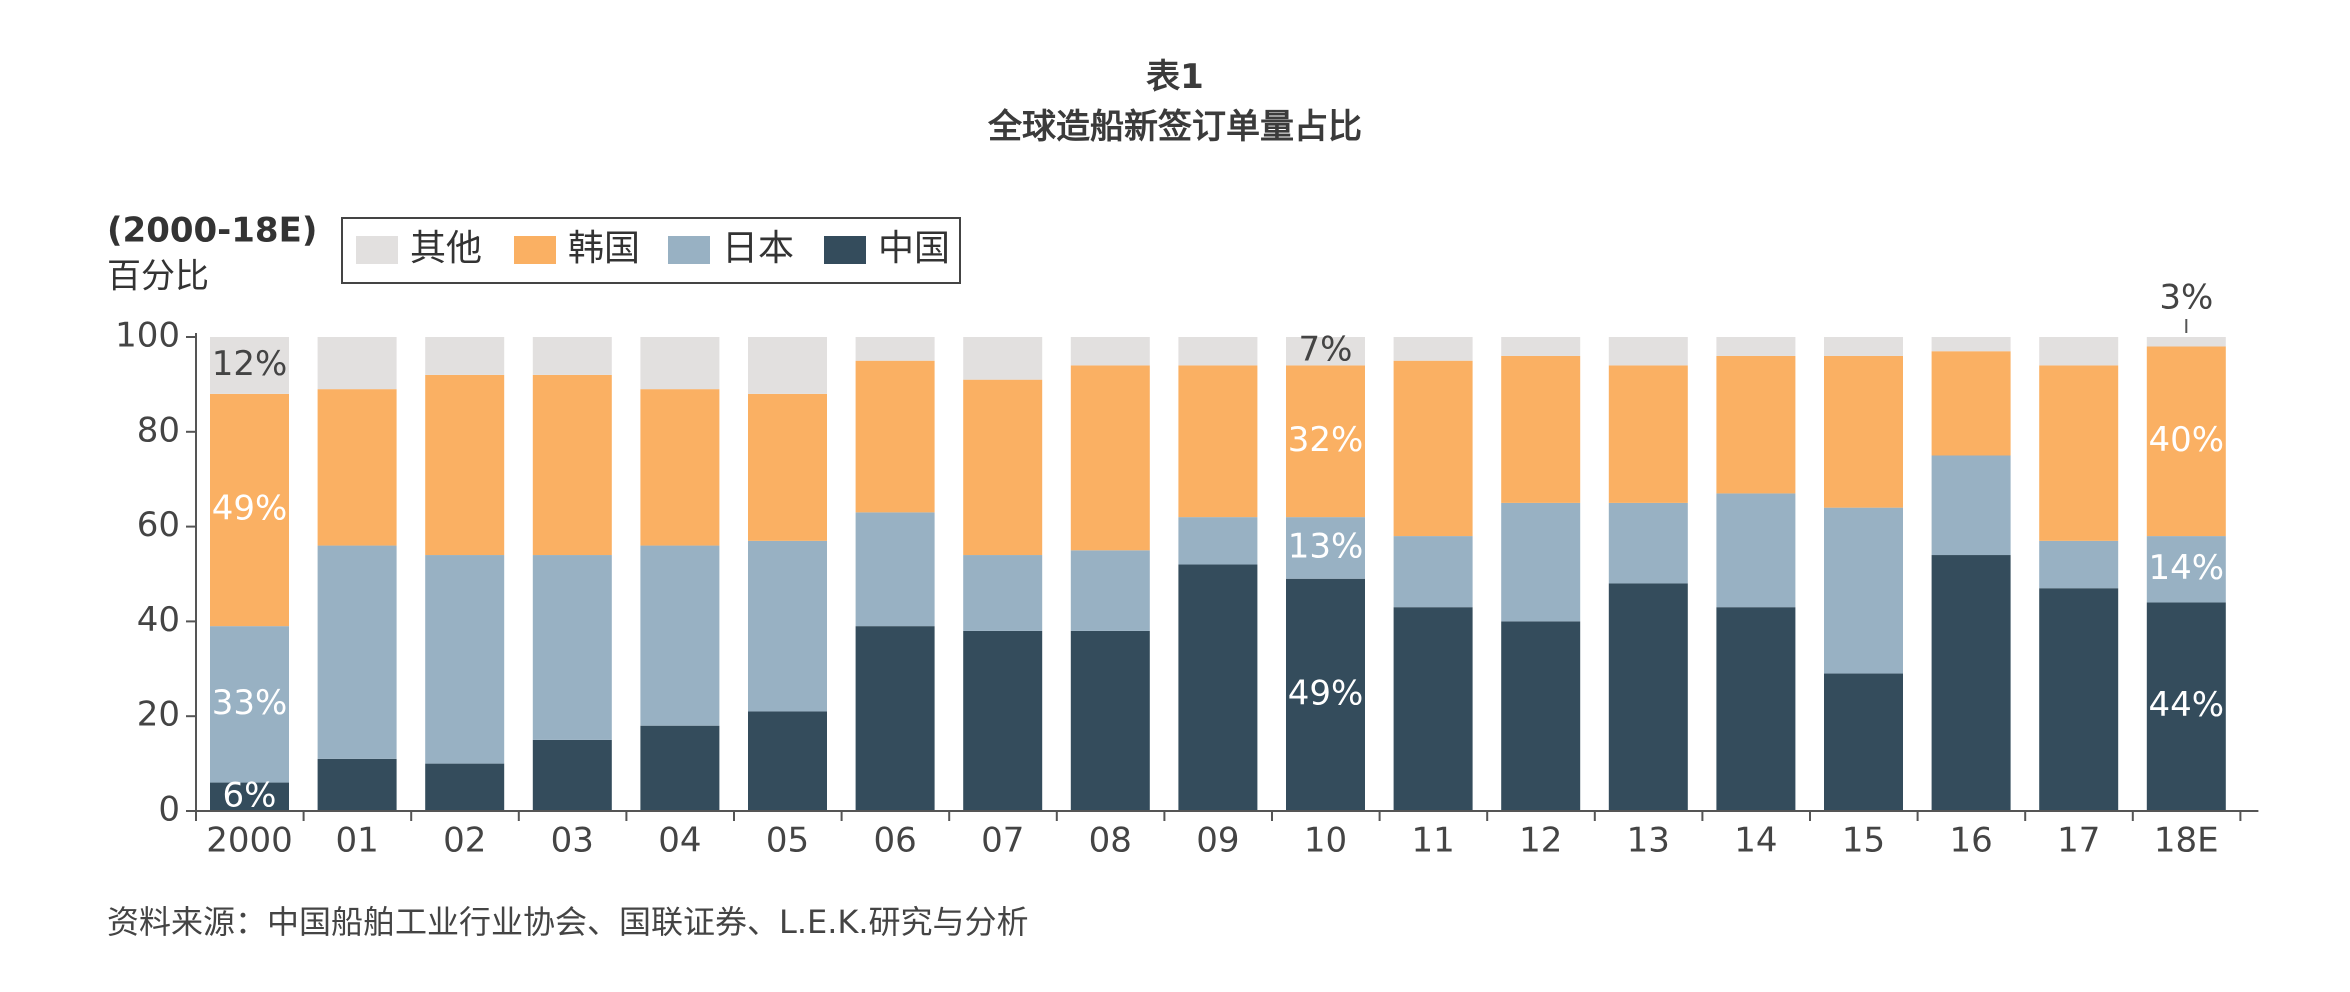 The width and height of the screenshot is (2350, 992). Describe the element at coordinates (651, 250) in the screenshot. I see `legend-box` at that location.